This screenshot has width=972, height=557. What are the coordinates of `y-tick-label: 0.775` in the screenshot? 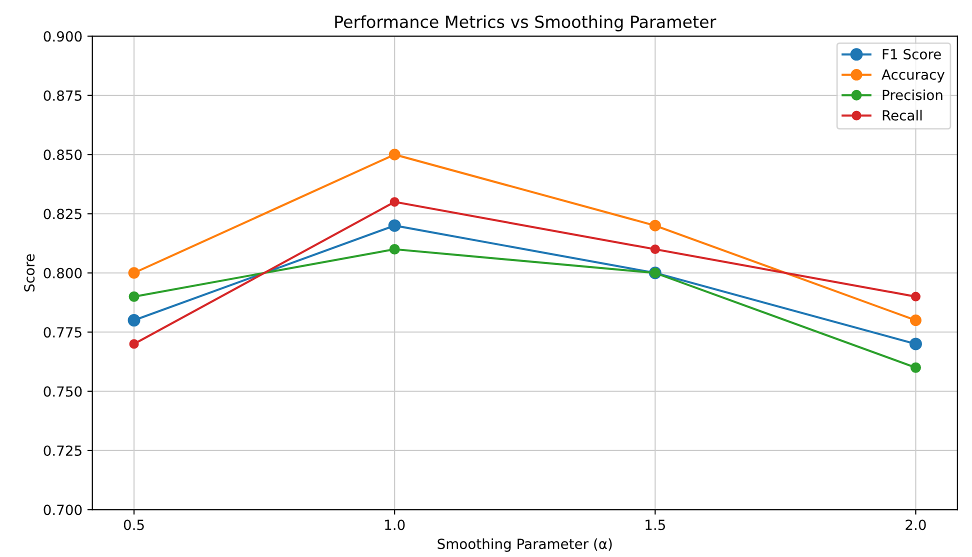 It's located at (63, 332).